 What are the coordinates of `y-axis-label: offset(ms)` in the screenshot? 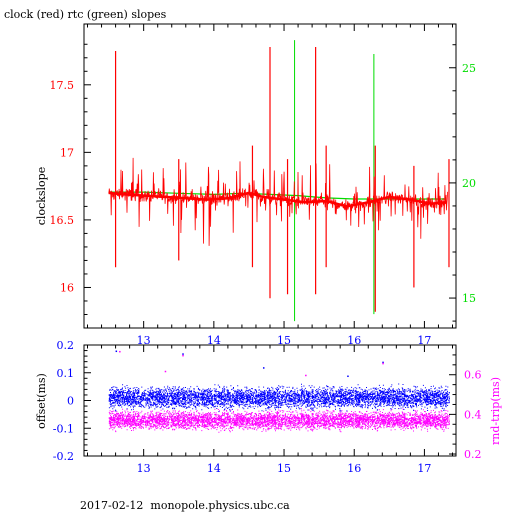 It's located at (41, 401).